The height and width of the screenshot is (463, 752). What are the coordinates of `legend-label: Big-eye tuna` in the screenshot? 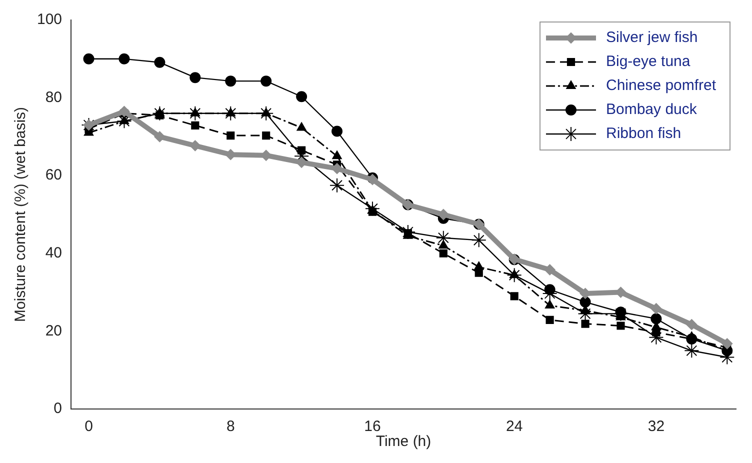 It's located at (648, 61).